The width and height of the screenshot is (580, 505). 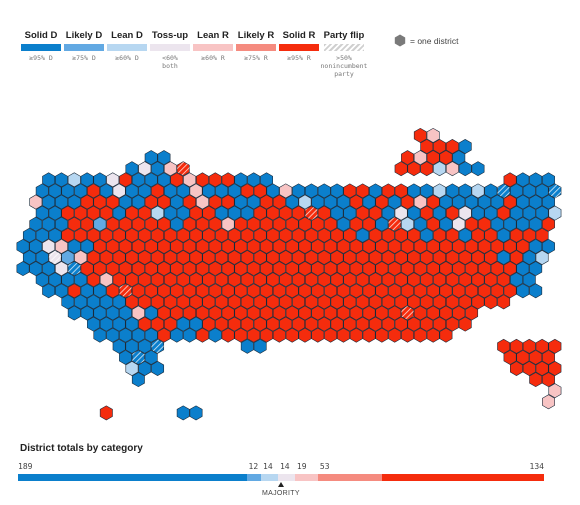 I want to click on majority-marker, so click(x=281, y=484).